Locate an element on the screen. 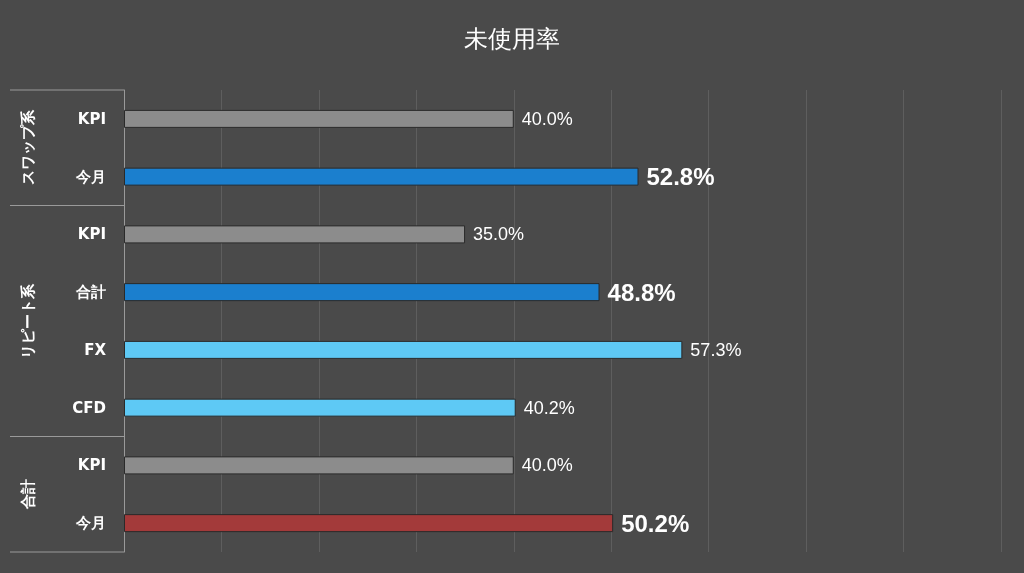 This screenshot has width=1024, height=573. data-label: 52.8% is located at coordinates (680, 177).